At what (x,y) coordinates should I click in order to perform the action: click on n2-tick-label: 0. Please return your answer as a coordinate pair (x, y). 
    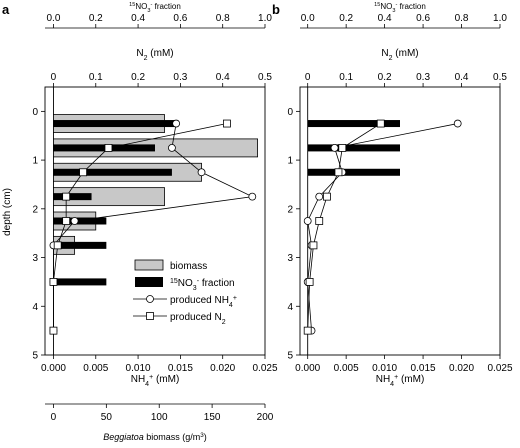
    Looking at the image, I should click on (308, 77).